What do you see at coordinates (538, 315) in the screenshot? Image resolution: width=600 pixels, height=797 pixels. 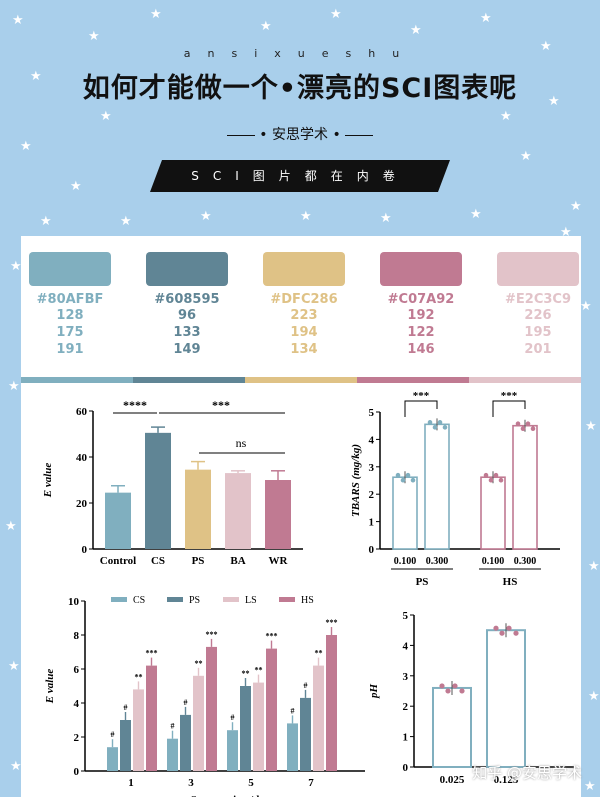 I see `swatch-value-r: 226` at bounding box center [538, 315].